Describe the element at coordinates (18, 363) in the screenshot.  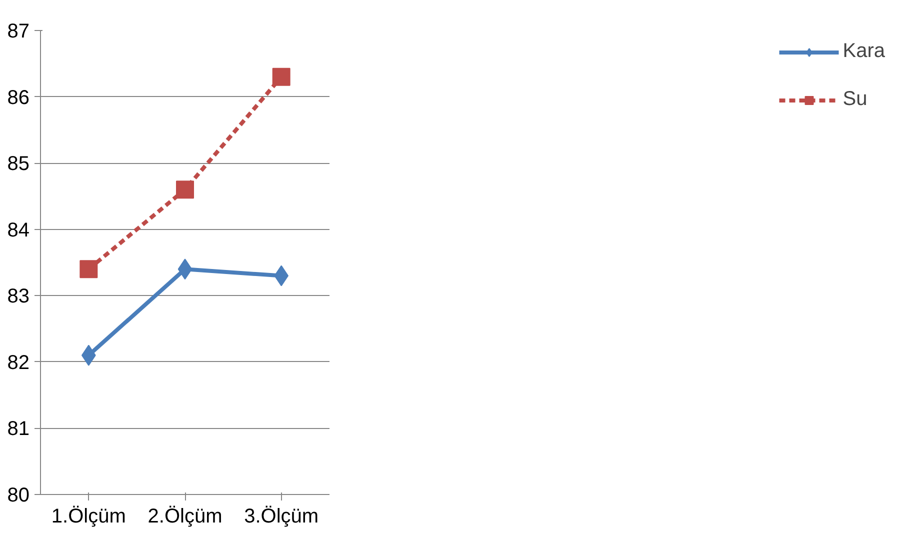
I see `y-tick-label: 82` at that location.